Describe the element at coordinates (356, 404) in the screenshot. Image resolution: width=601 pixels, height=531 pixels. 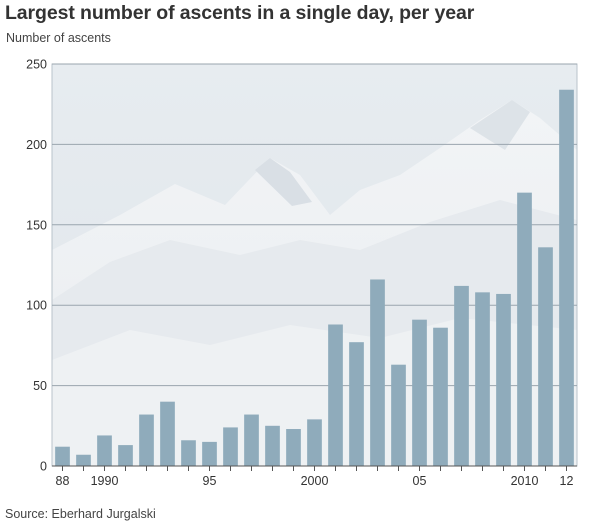
I see `bar-2002` at that location.